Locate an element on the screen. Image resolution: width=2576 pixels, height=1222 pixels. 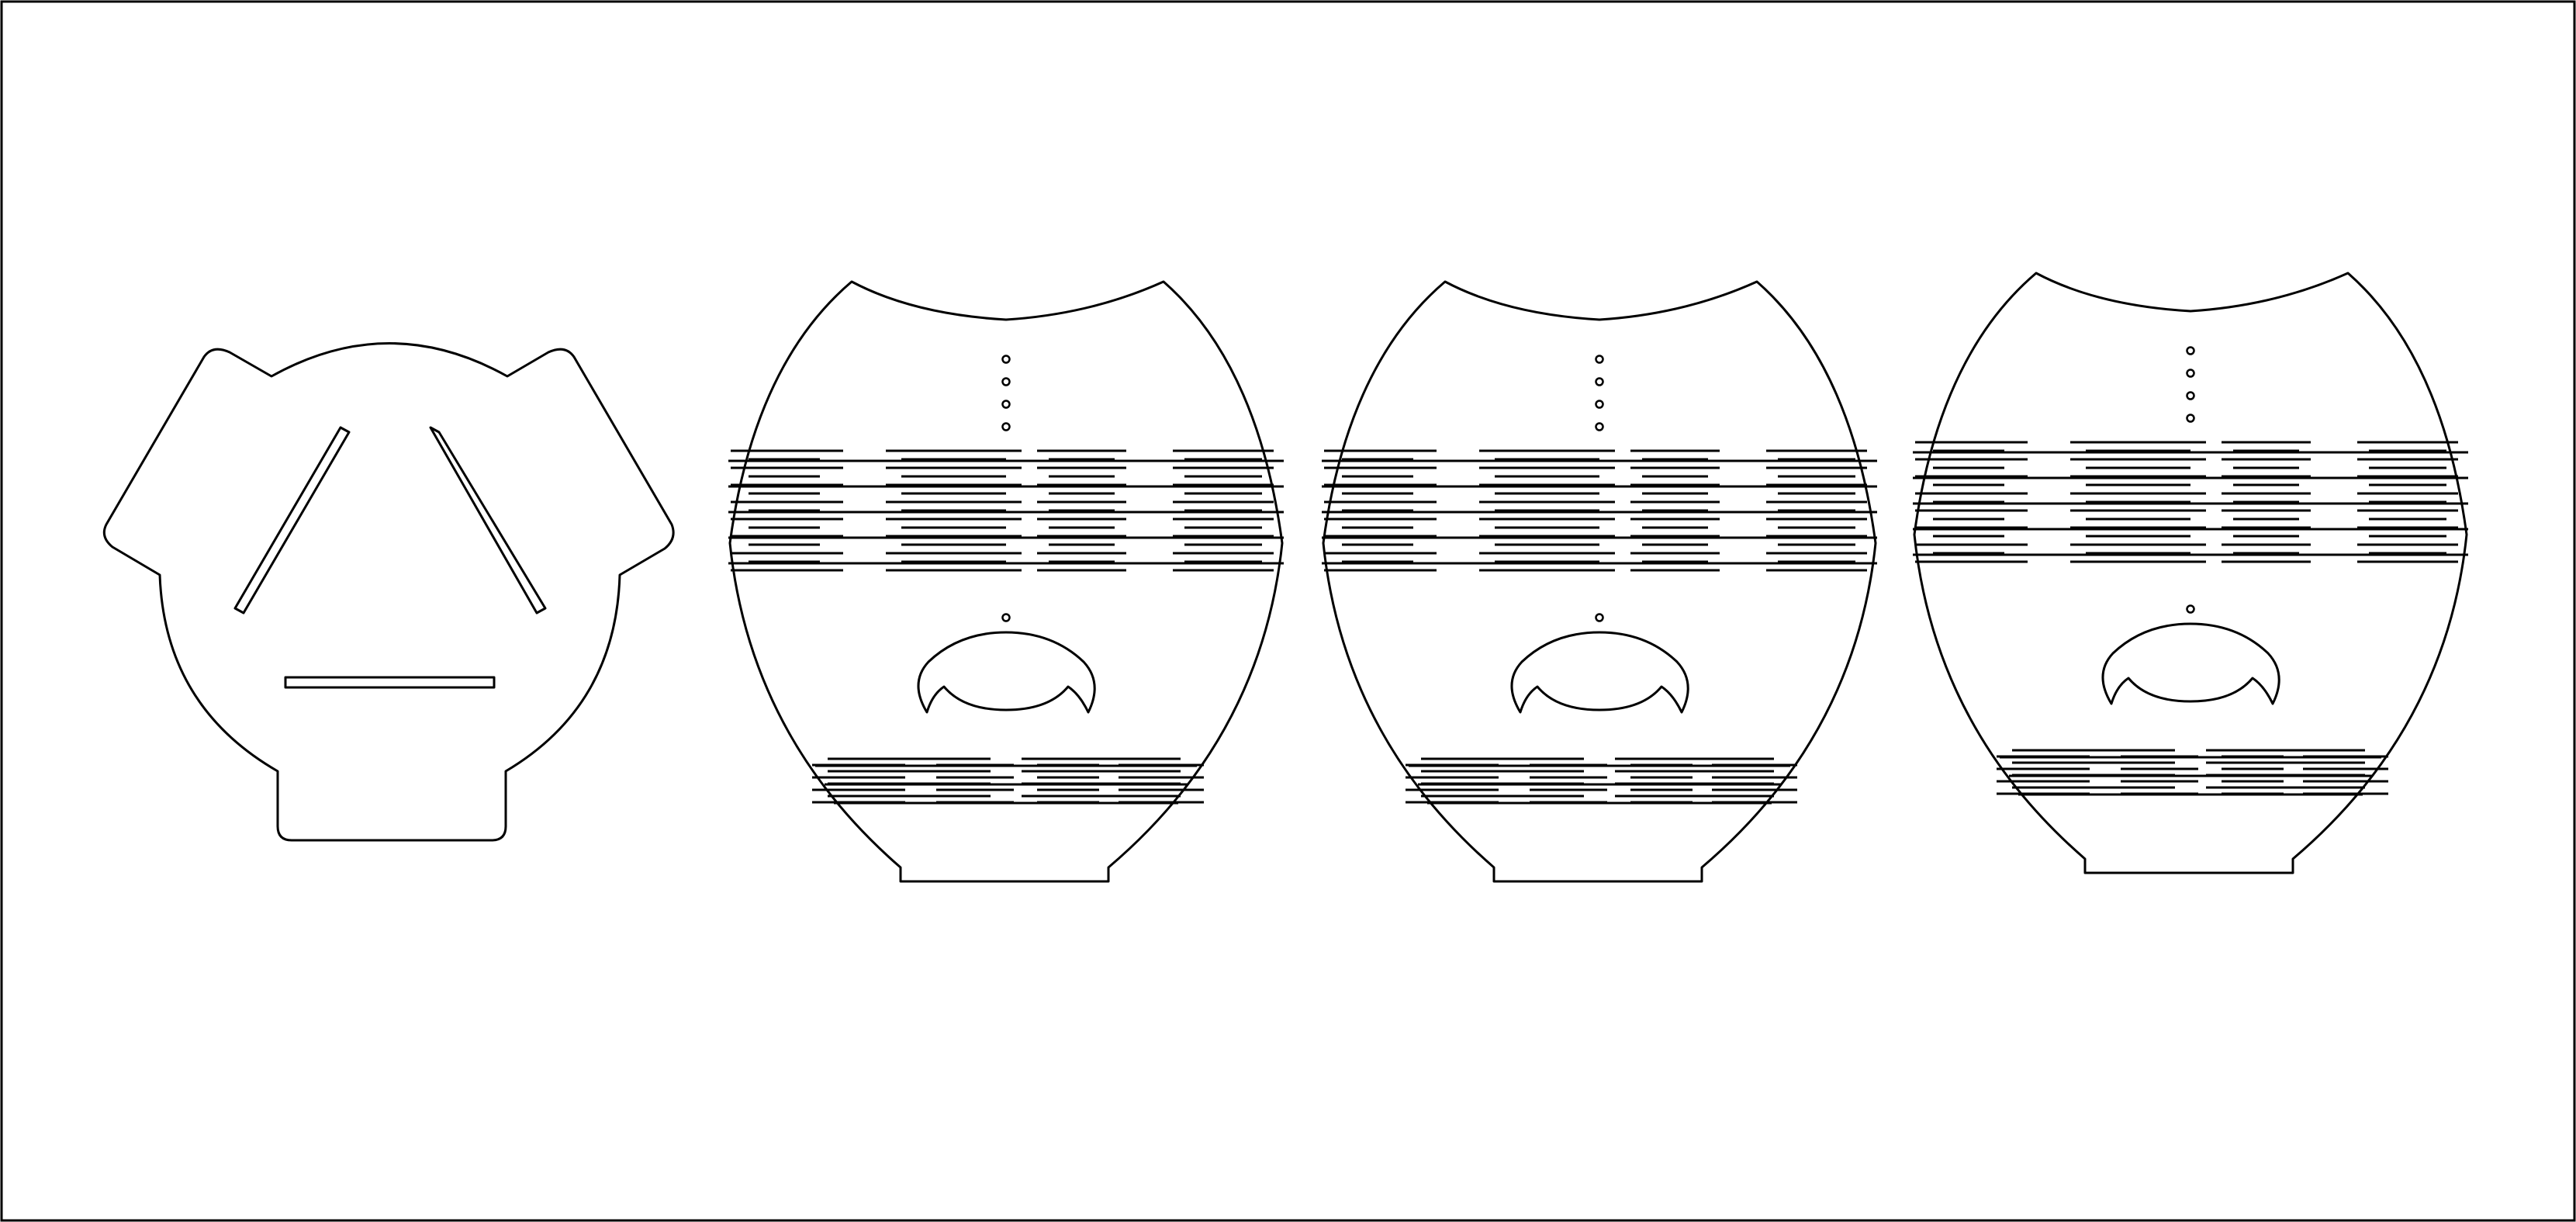
base-plate is located at coordinates (388, 592).